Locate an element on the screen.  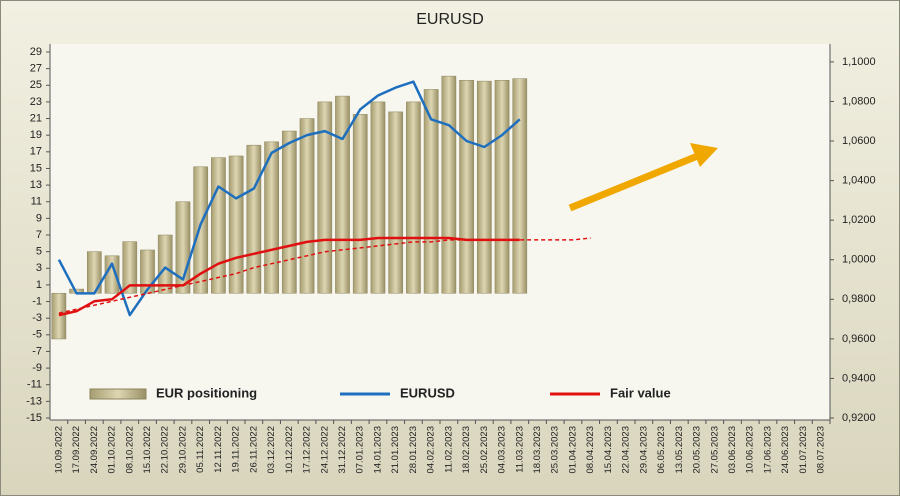
legend-label: EUR positioning is located at coordinates (206, 392).